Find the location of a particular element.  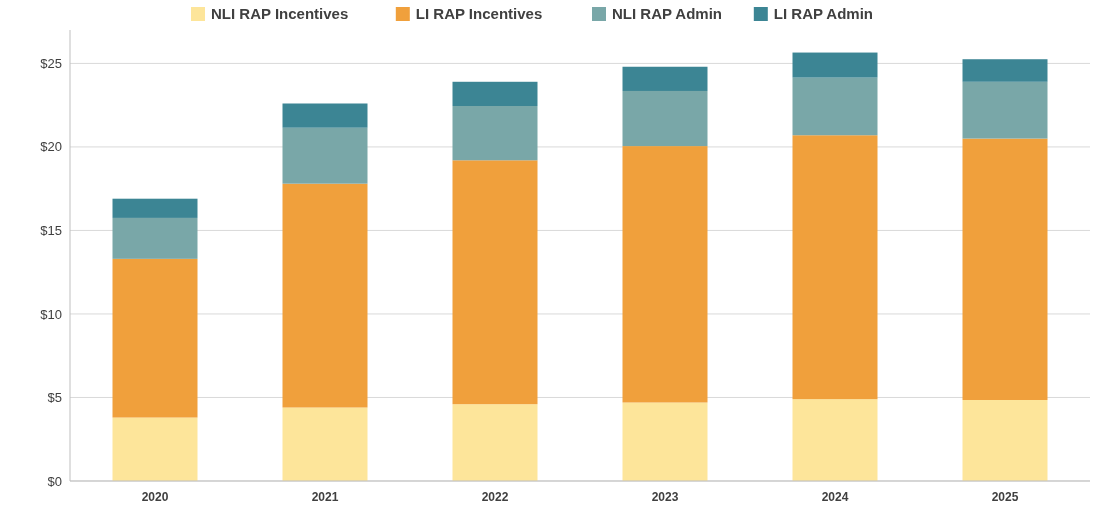

legend-label: LI RAP Admin is located at coordinates (823, 14).